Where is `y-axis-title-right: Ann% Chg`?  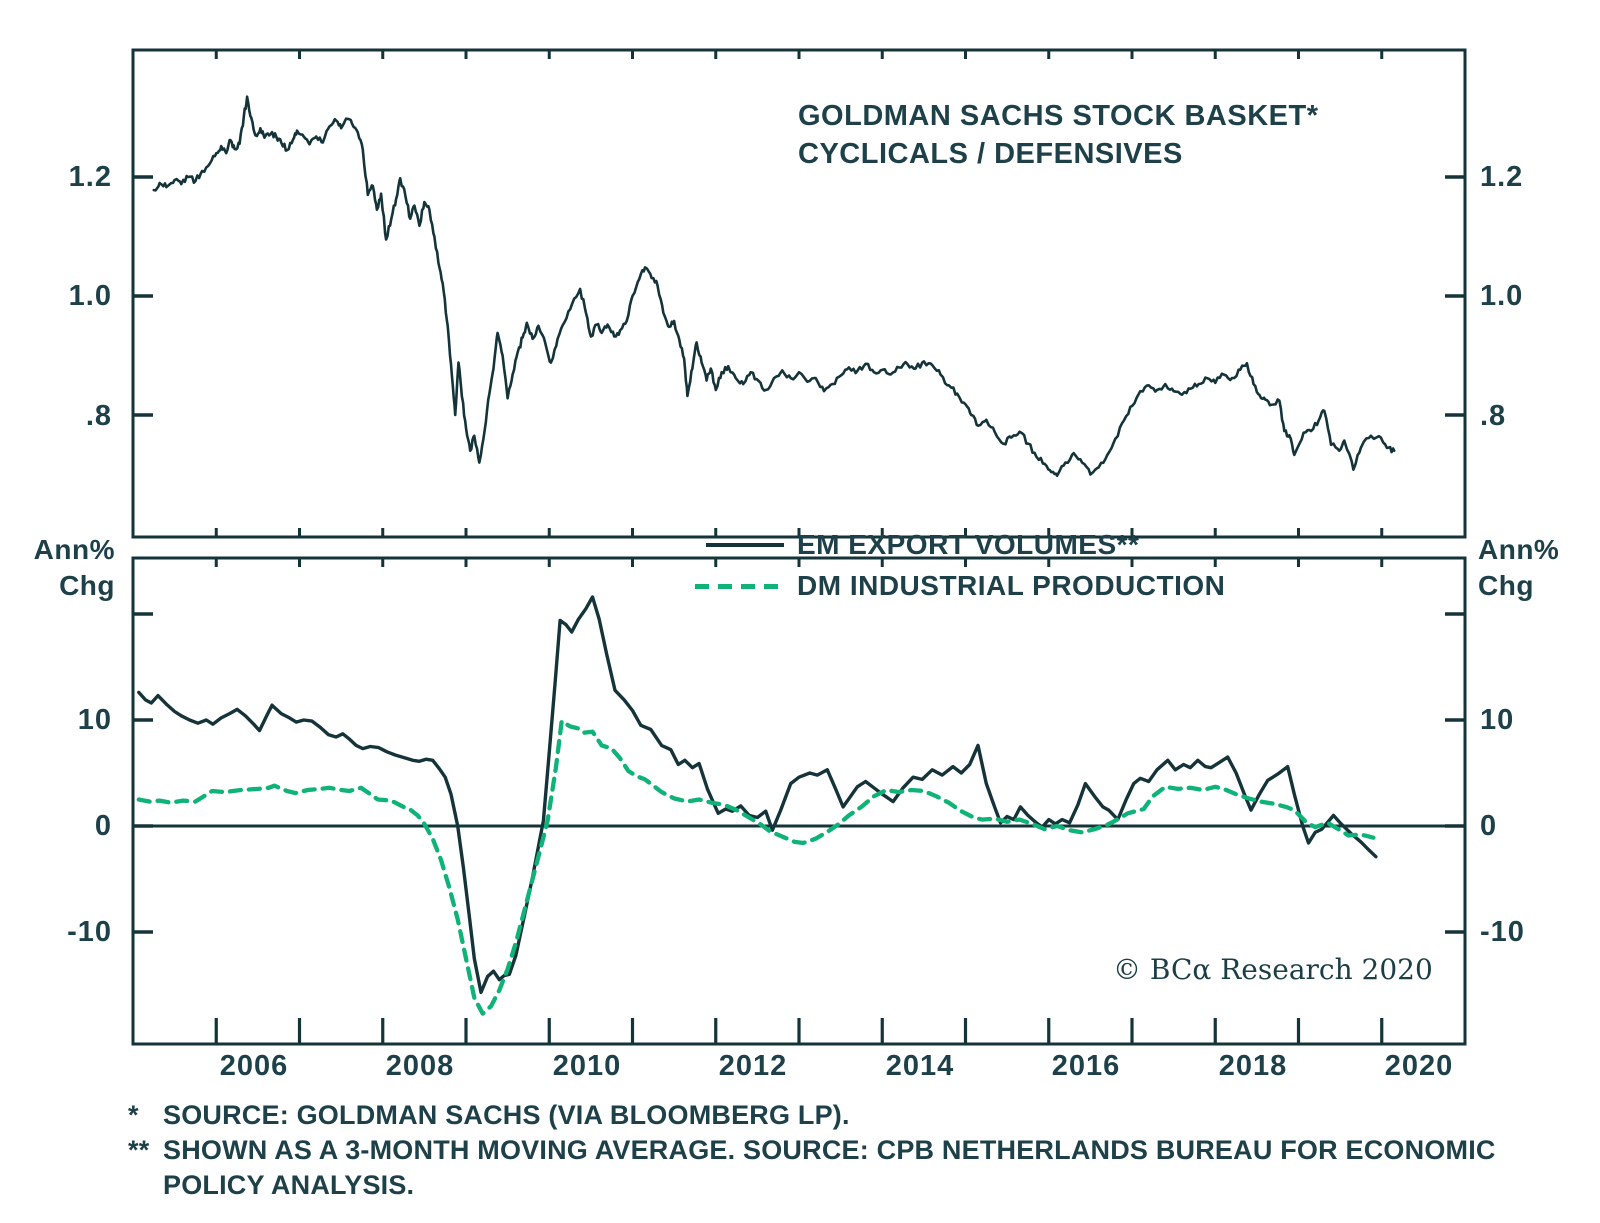 y-axis-title-right: Ann% Chg is located at coordinates (1523, 568).